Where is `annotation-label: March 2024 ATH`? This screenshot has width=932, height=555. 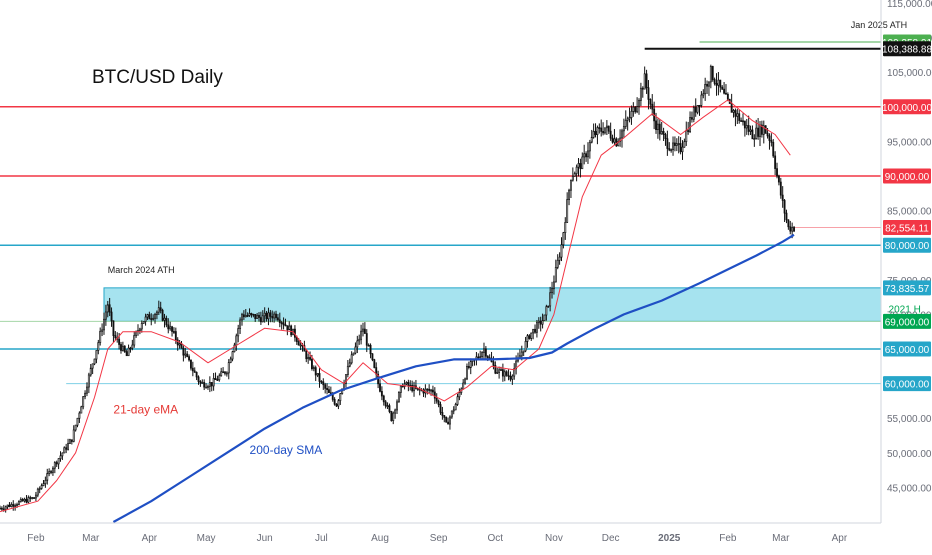
annotation-label: March 2024 ATH is located at coordinates (141, 270).